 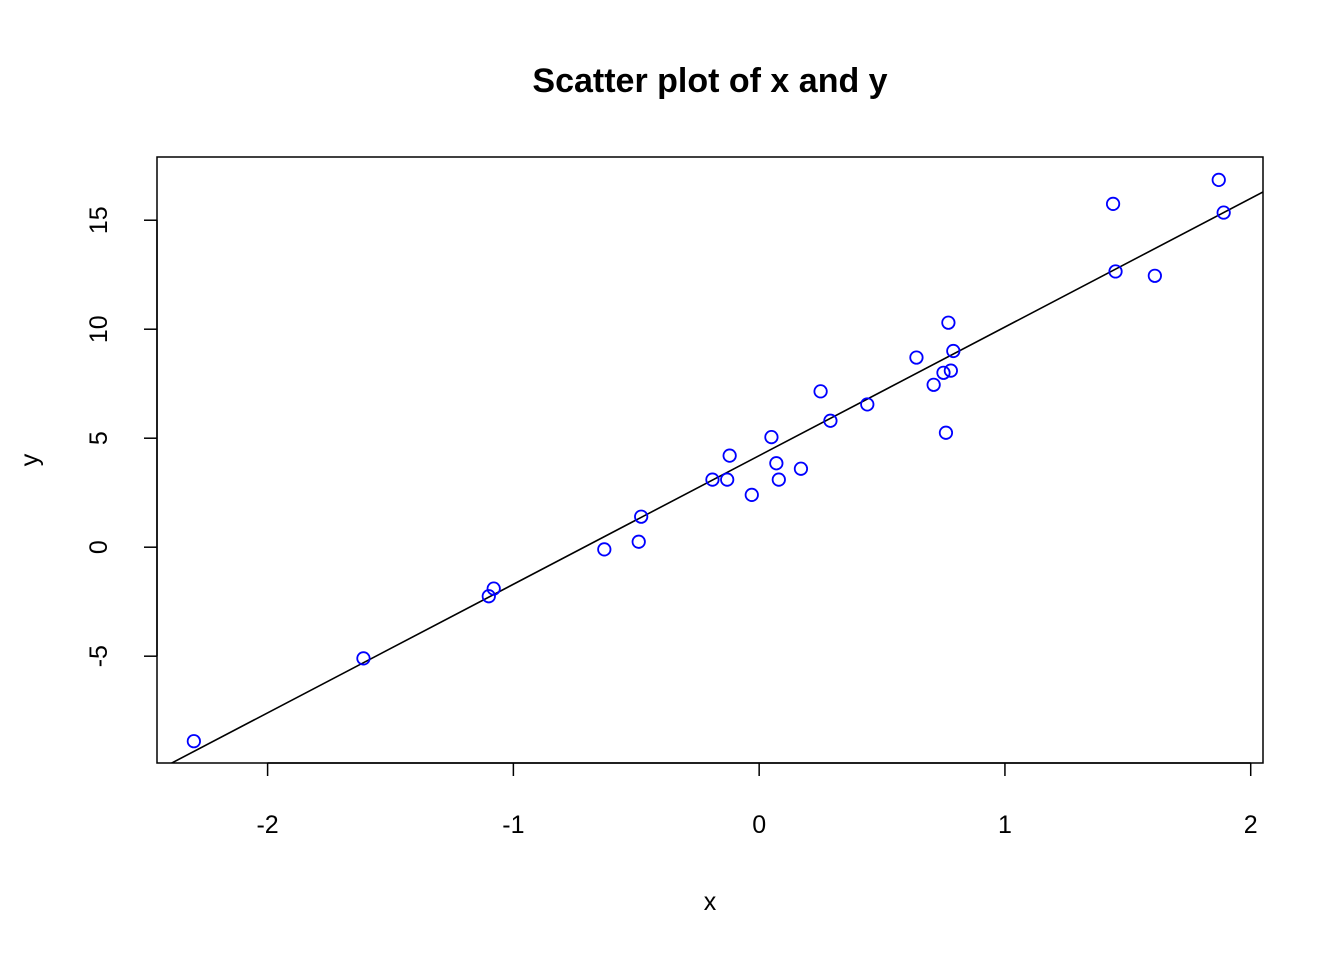 What do you see at coordinates (99, 656) in the screenshot?
I see `y-tick-label: -5` at bounding box center [99, 656].